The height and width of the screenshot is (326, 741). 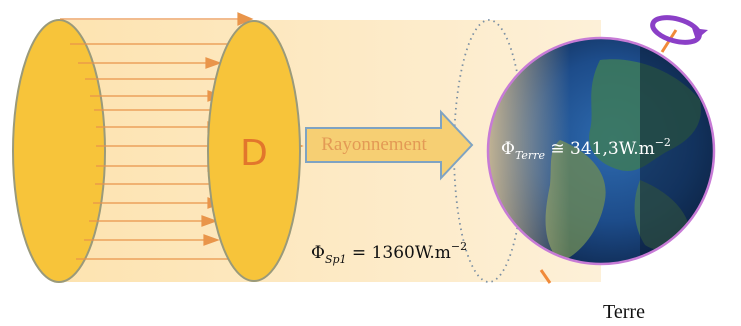 What do you see at coordinates (374, 144) in the screenshot?
I see `arrow-label: Rayonnement` at bounding box center [374, 144].